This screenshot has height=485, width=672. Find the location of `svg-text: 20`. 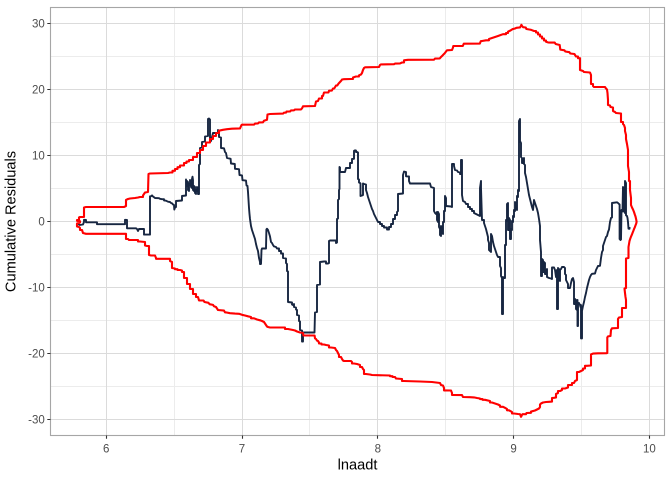

svg-text: 20 is located at coordinates (38, 91).